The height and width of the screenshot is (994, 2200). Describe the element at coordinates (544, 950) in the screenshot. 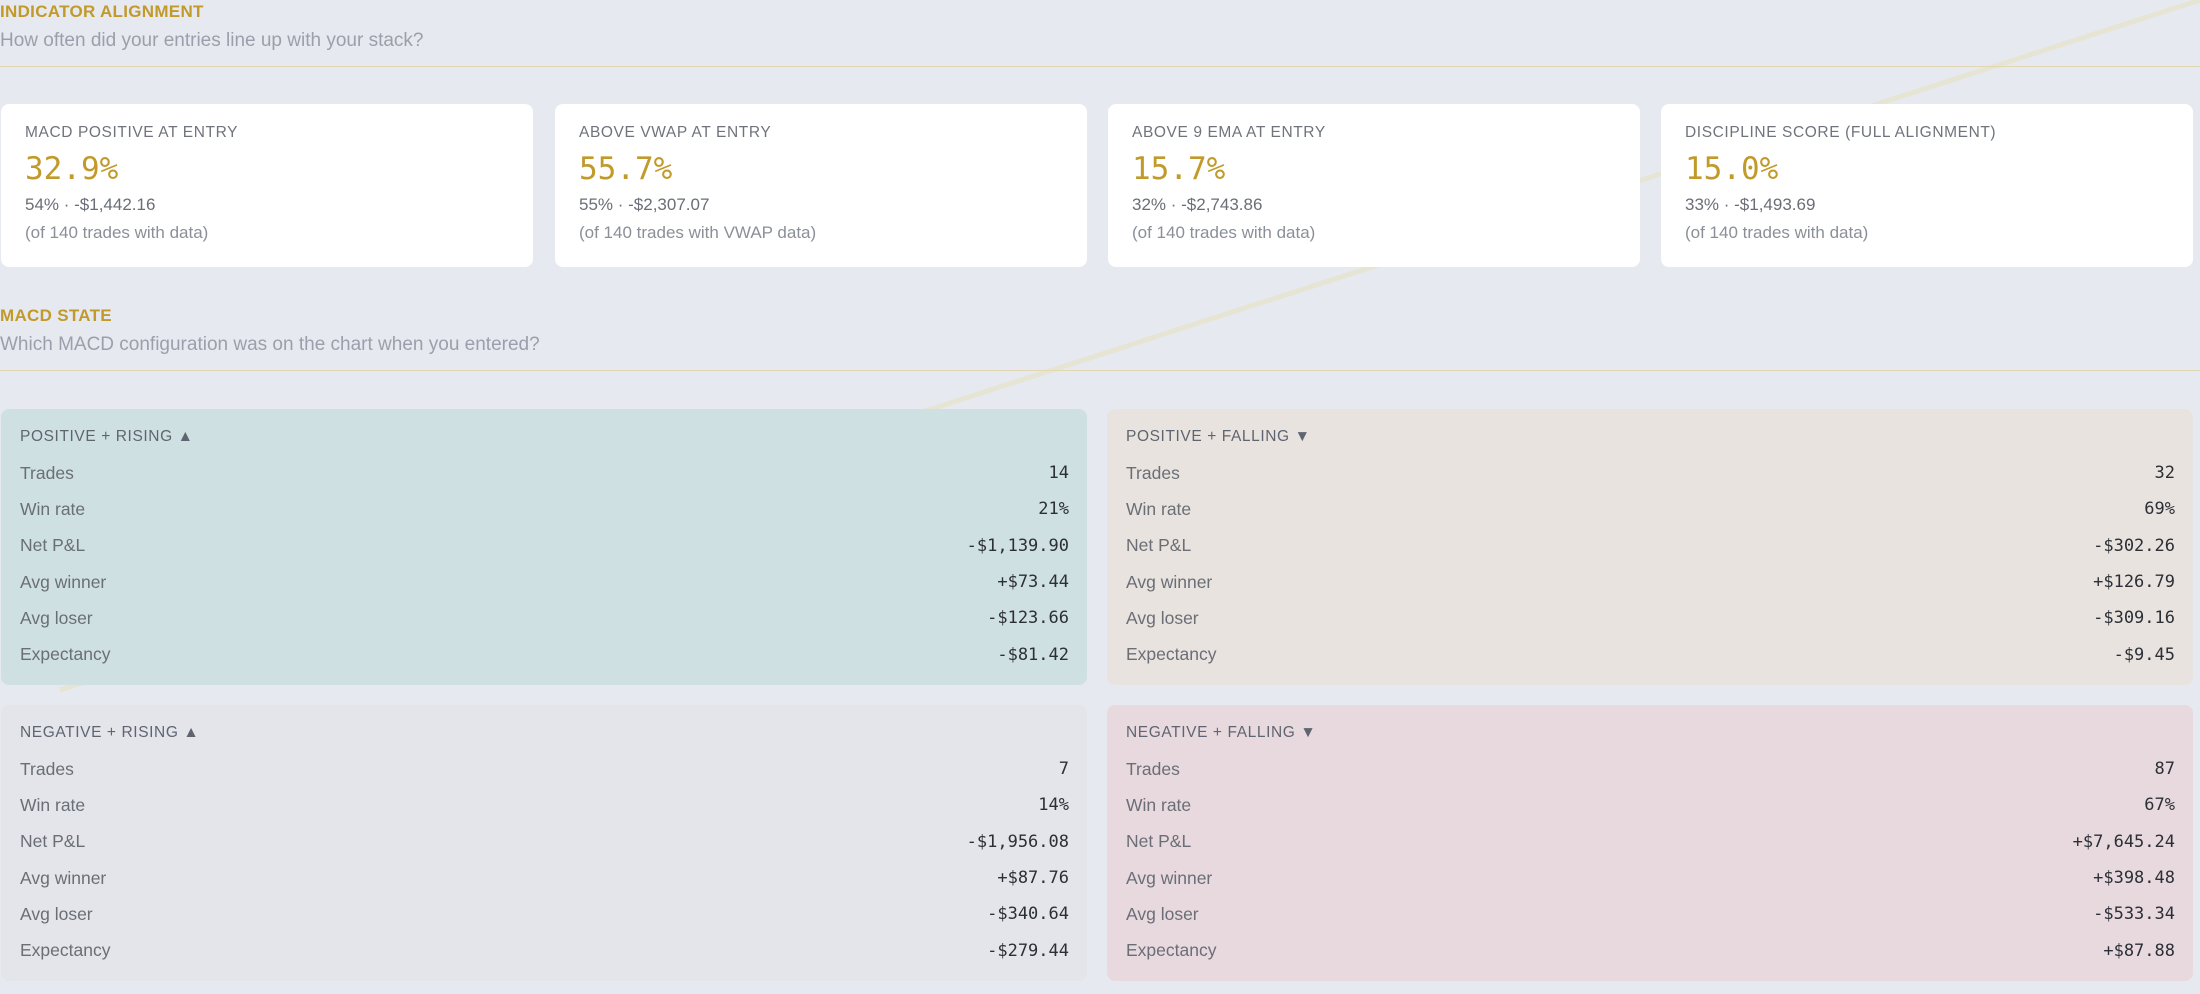

I see `metric-row-expectancy: Expectancy -$279.44` at that location.